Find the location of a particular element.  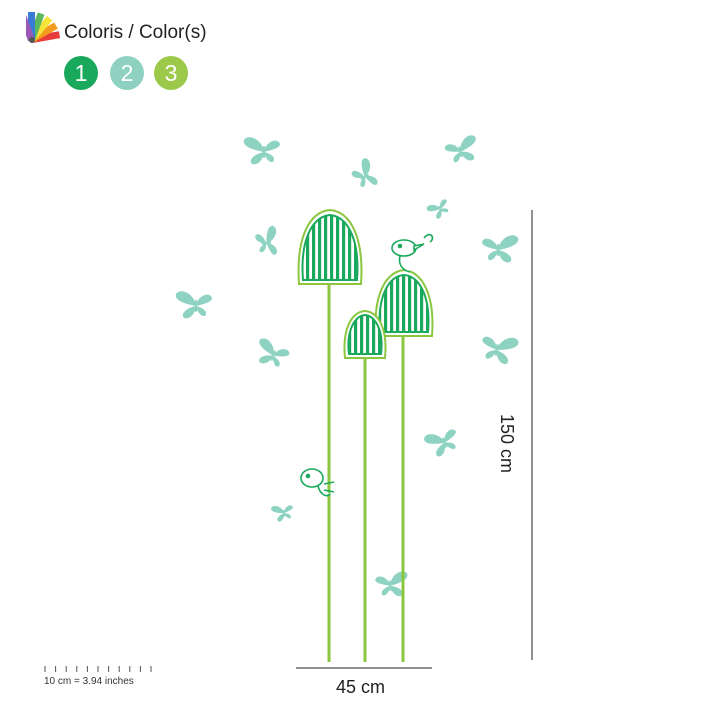

pod-large is located at coordinates (330, 246).